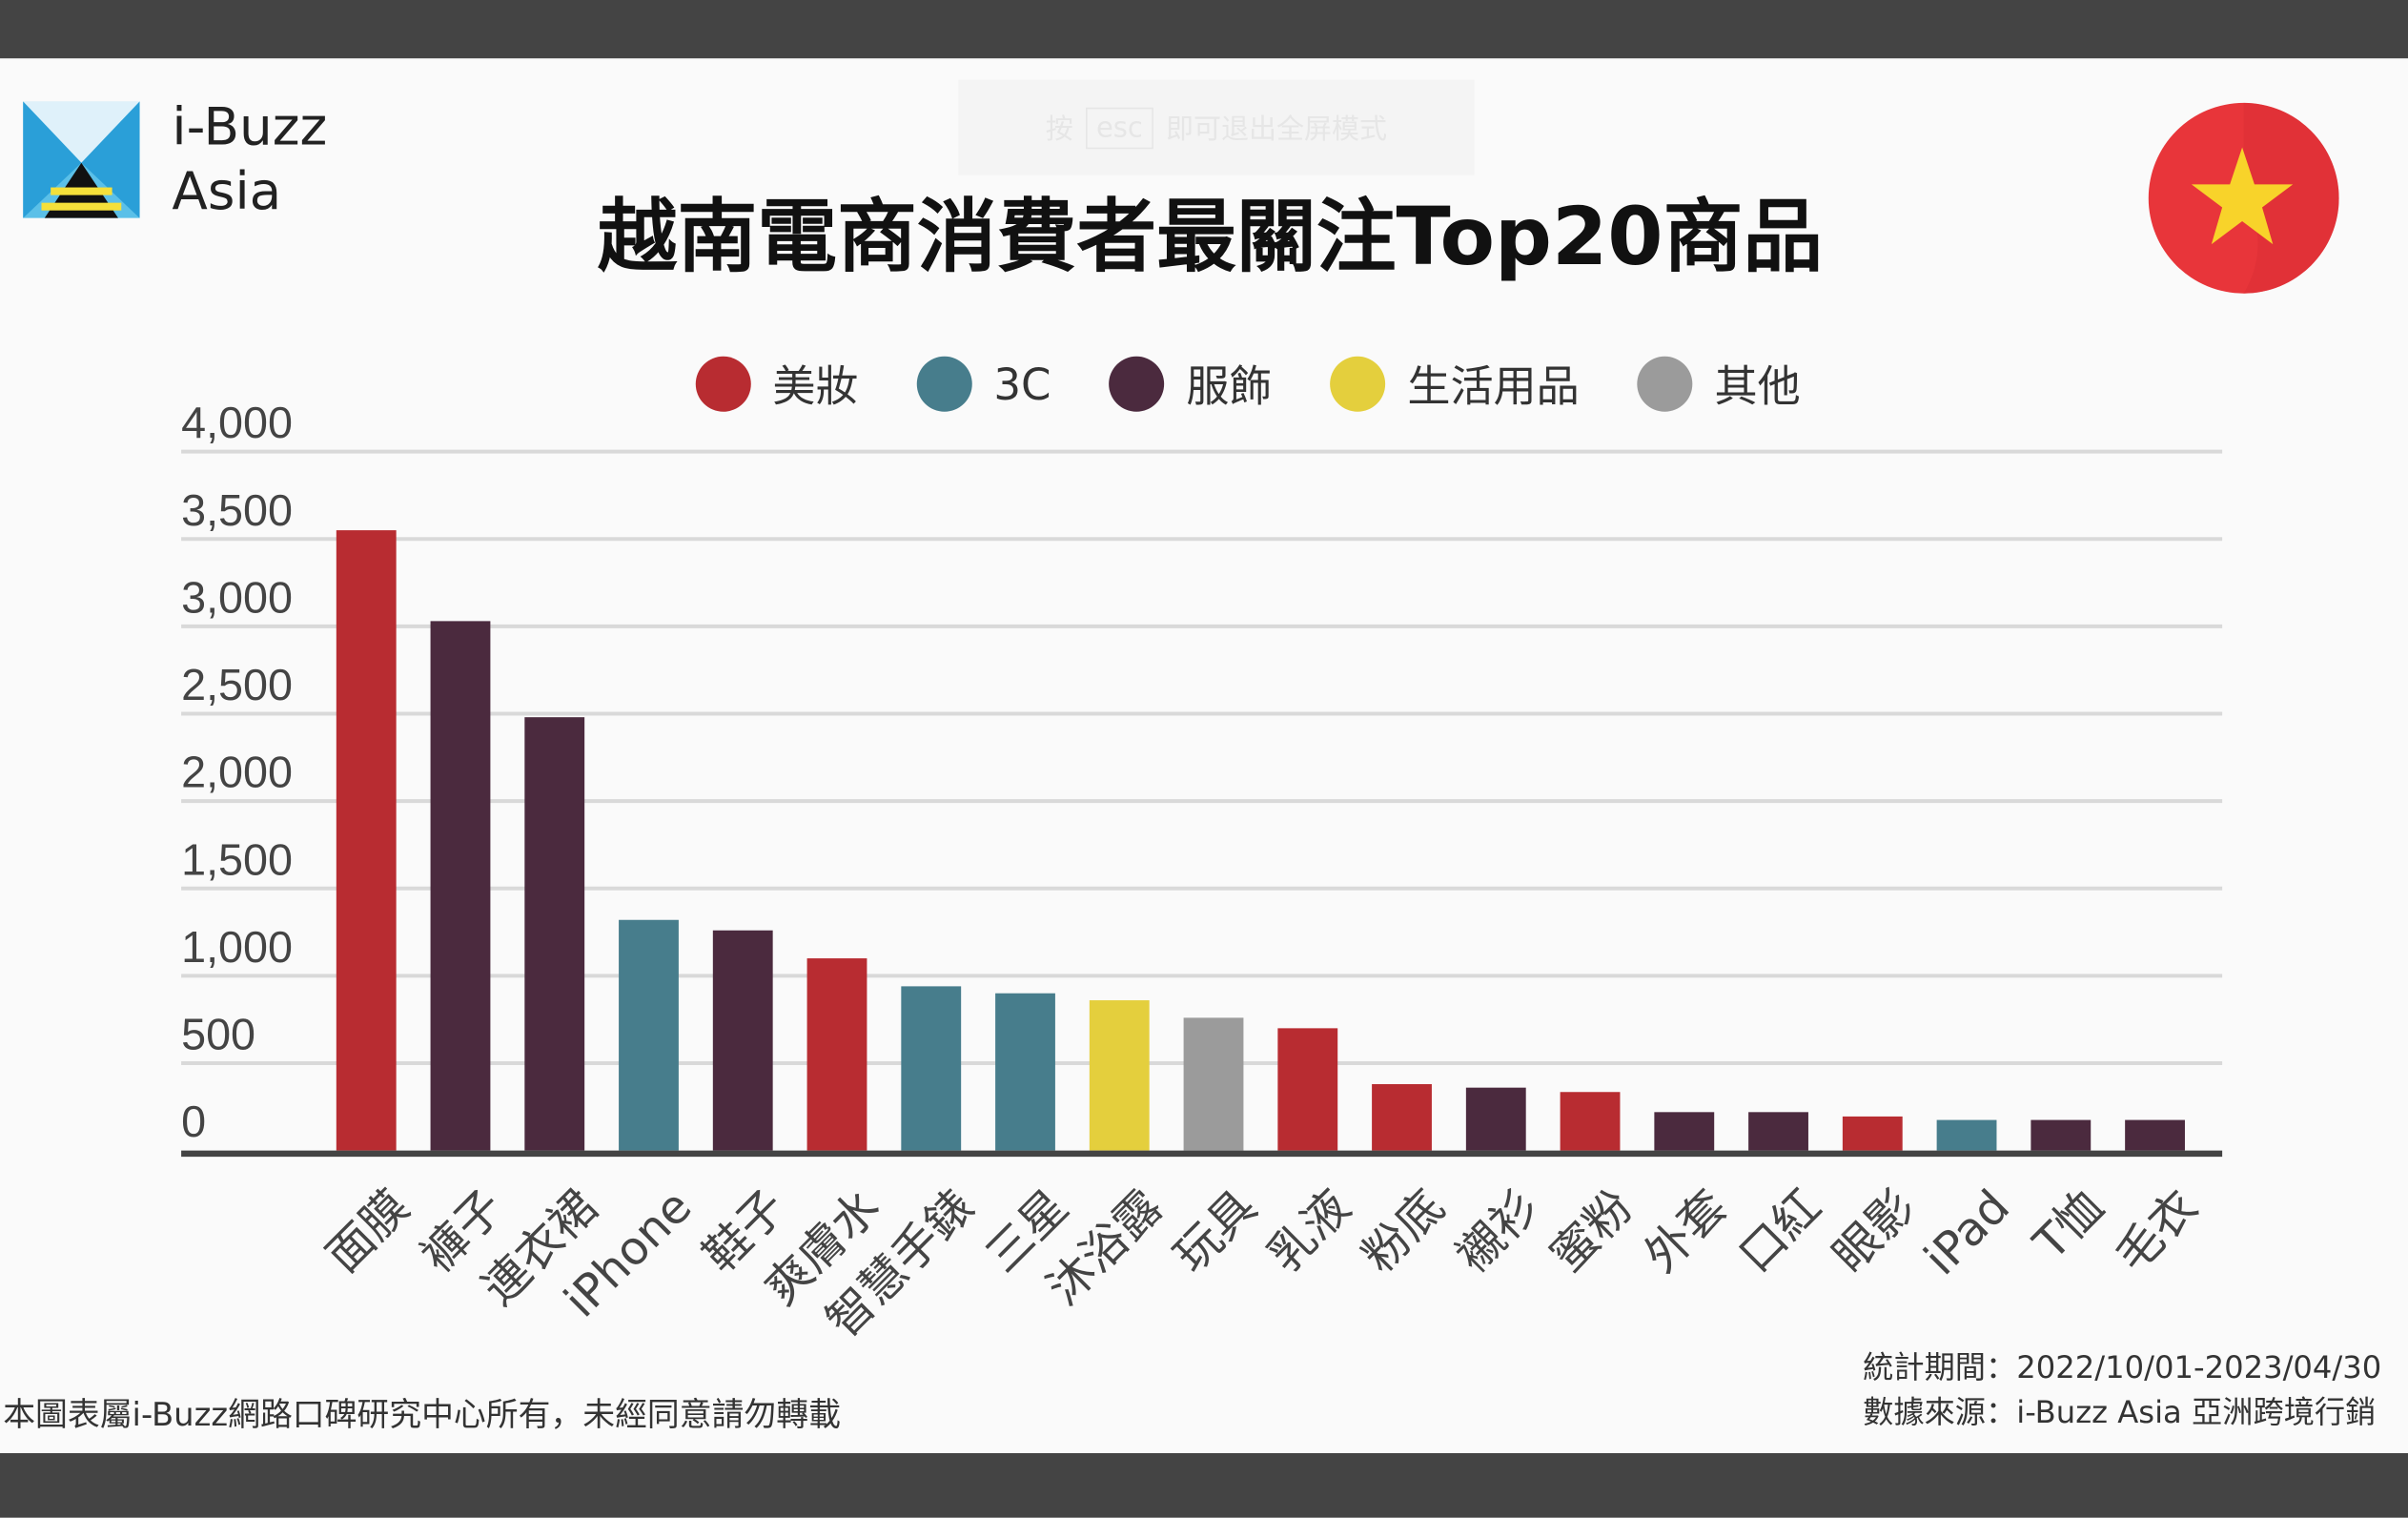 The height and width of the screenshot is (1518, 2408). I want to click on y-tick-label: 2,000, so click(237, 772).